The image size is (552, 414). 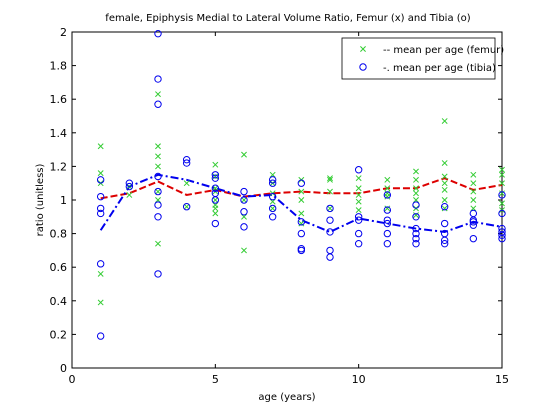 I want to click on mean-lines, so click(x=301, y=203).